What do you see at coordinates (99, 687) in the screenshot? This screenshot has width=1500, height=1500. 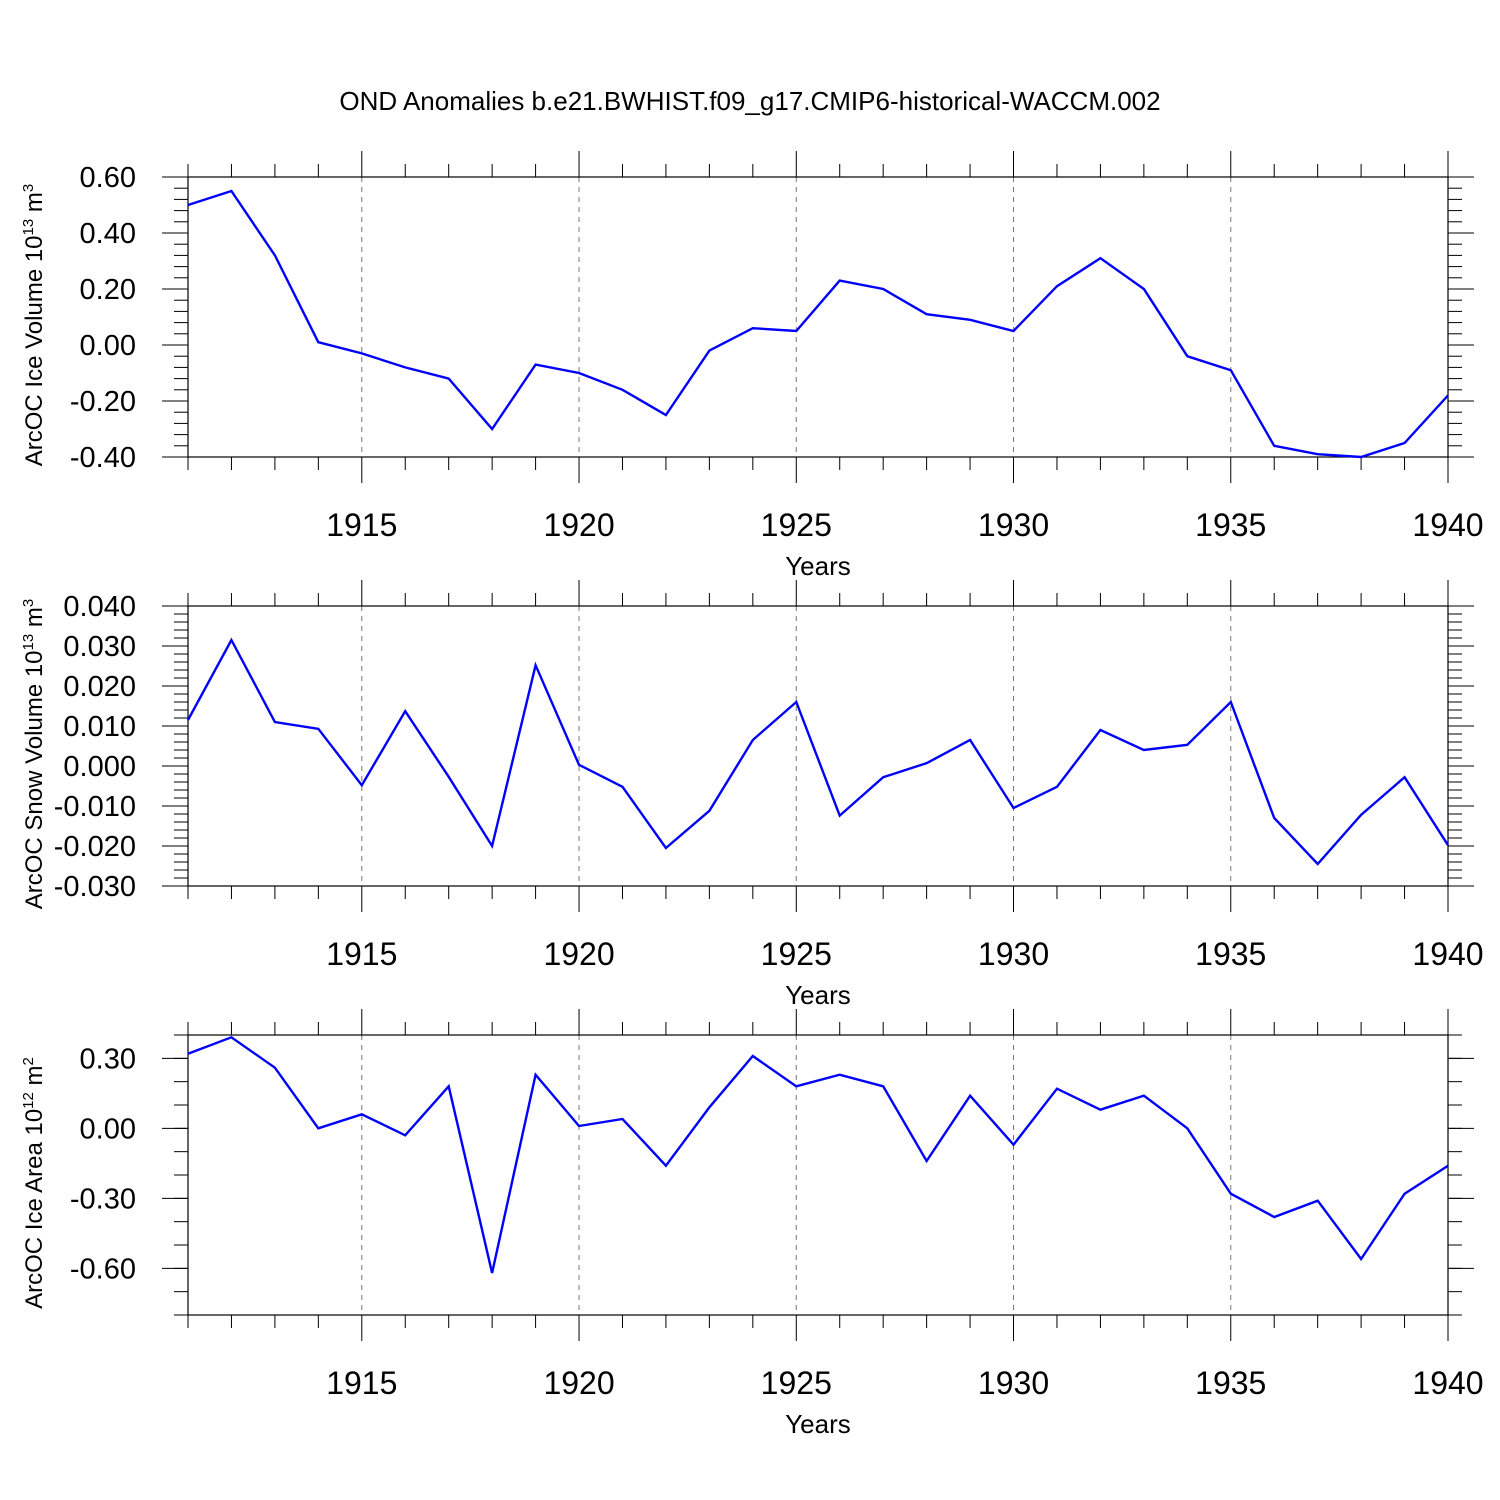 I see `y-tick-label: 0.020` at bounding box center [99, 687].